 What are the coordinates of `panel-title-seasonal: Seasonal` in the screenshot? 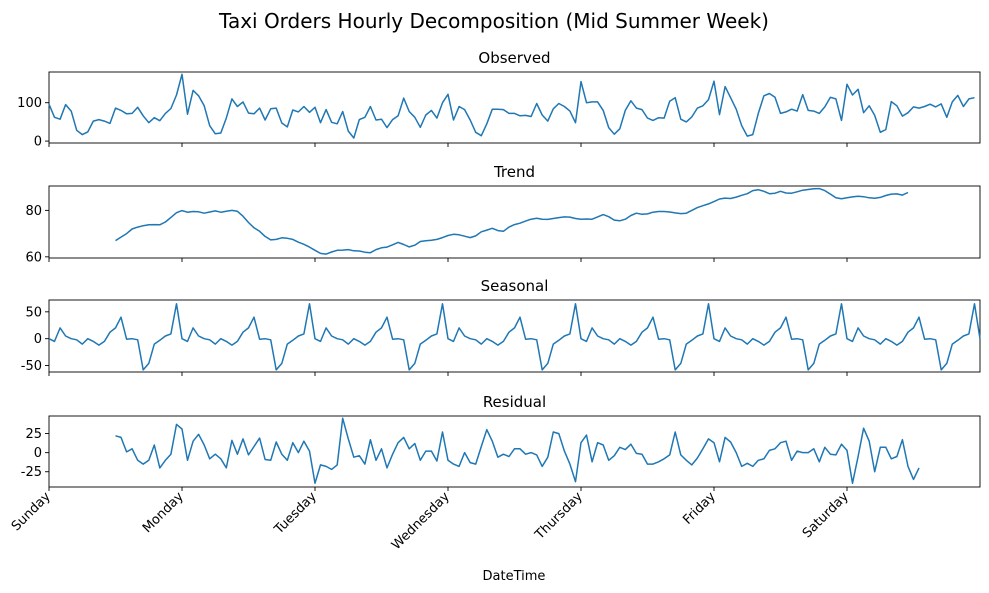 It's located at (515, 286).